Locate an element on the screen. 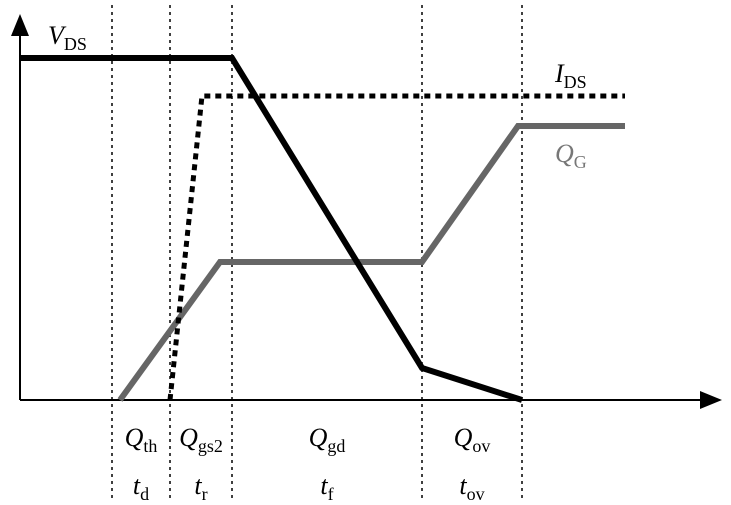 The height and width of the screenshot is (505, 731). charge-label: Qgs2 is located at coordinates (201, 439).